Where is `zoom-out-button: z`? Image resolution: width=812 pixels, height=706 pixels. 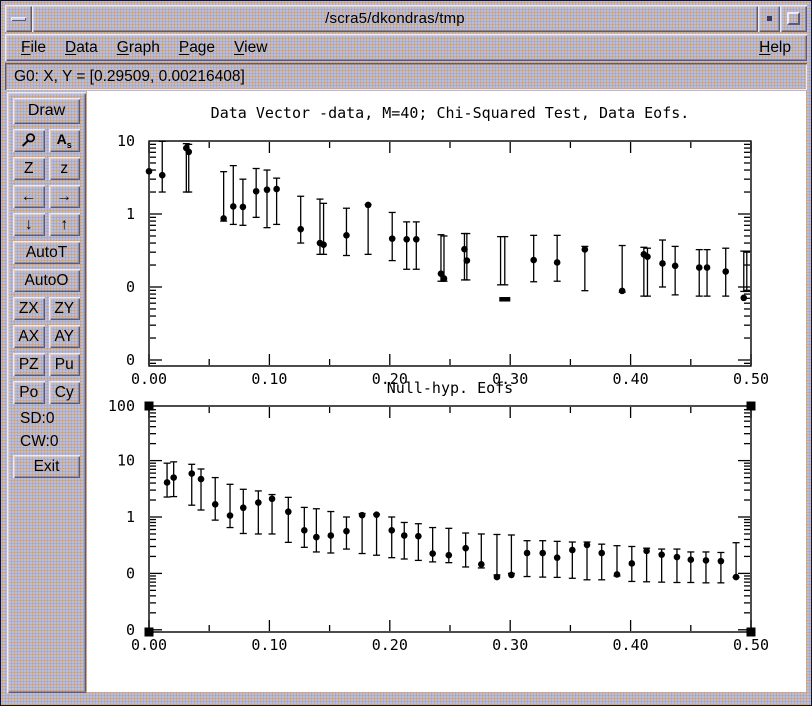
zoom-out-button: z is located at coordinates (64, 168).